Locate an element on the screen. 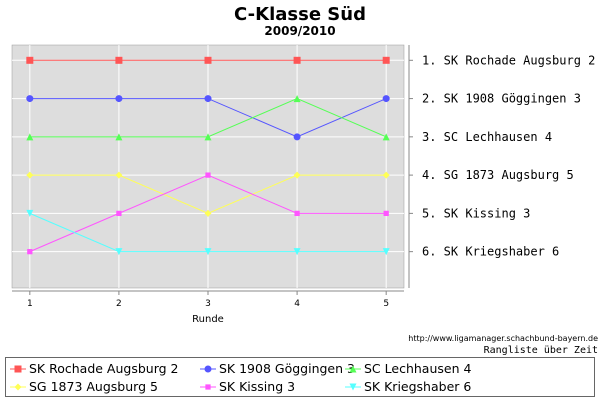 This screenshot has width=600, height=400. legend-item: SK Rochade Augsburg 2 is located at coordinates (94, 369).